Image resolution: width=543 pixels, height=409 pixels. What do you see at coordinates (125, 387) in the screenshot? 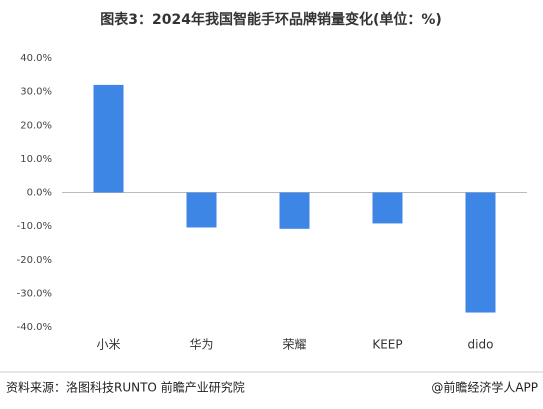
I see `source: 资料来源：洛图科技RUNTO 前瞻产业研究院` at bounding box center [125, 387].